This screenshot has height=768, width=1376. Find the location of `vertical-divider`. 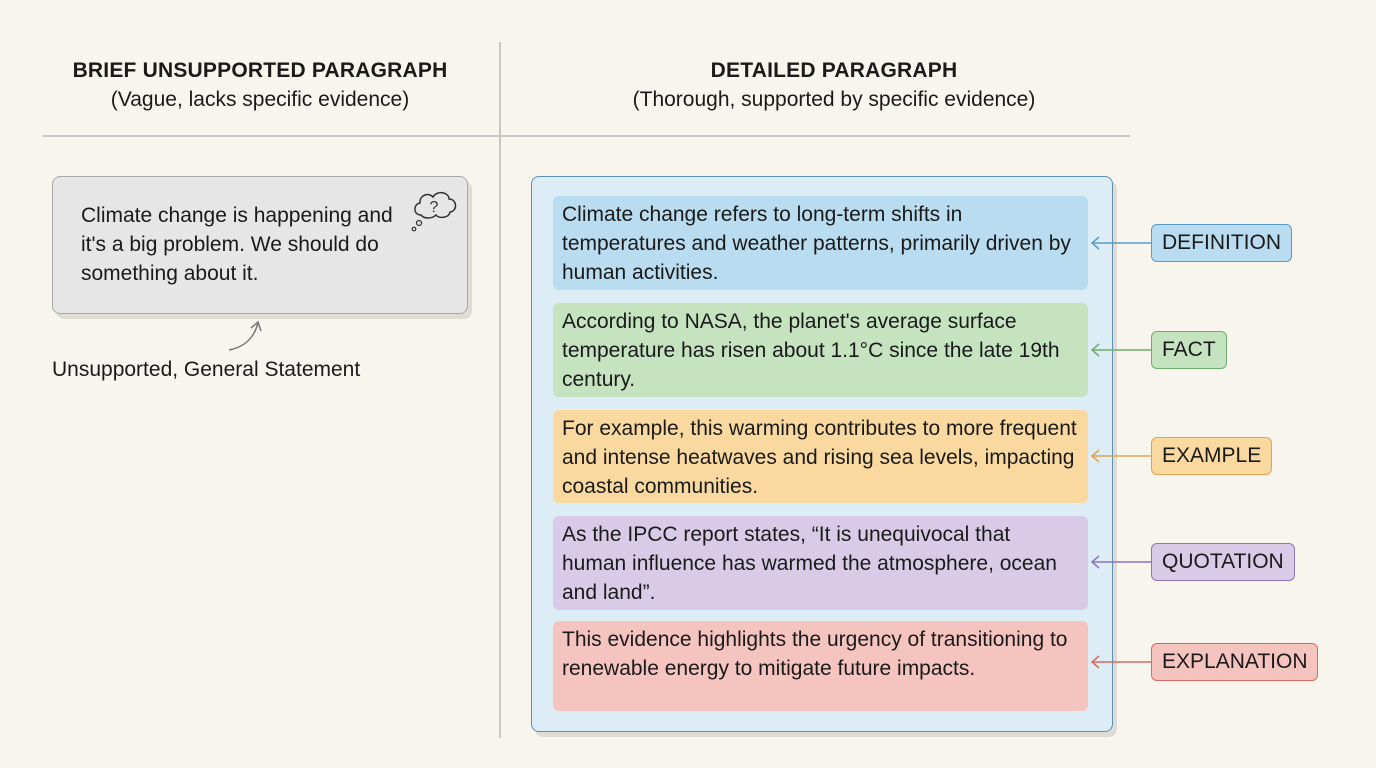

vertical-divider is located at coordinates (500, 390).